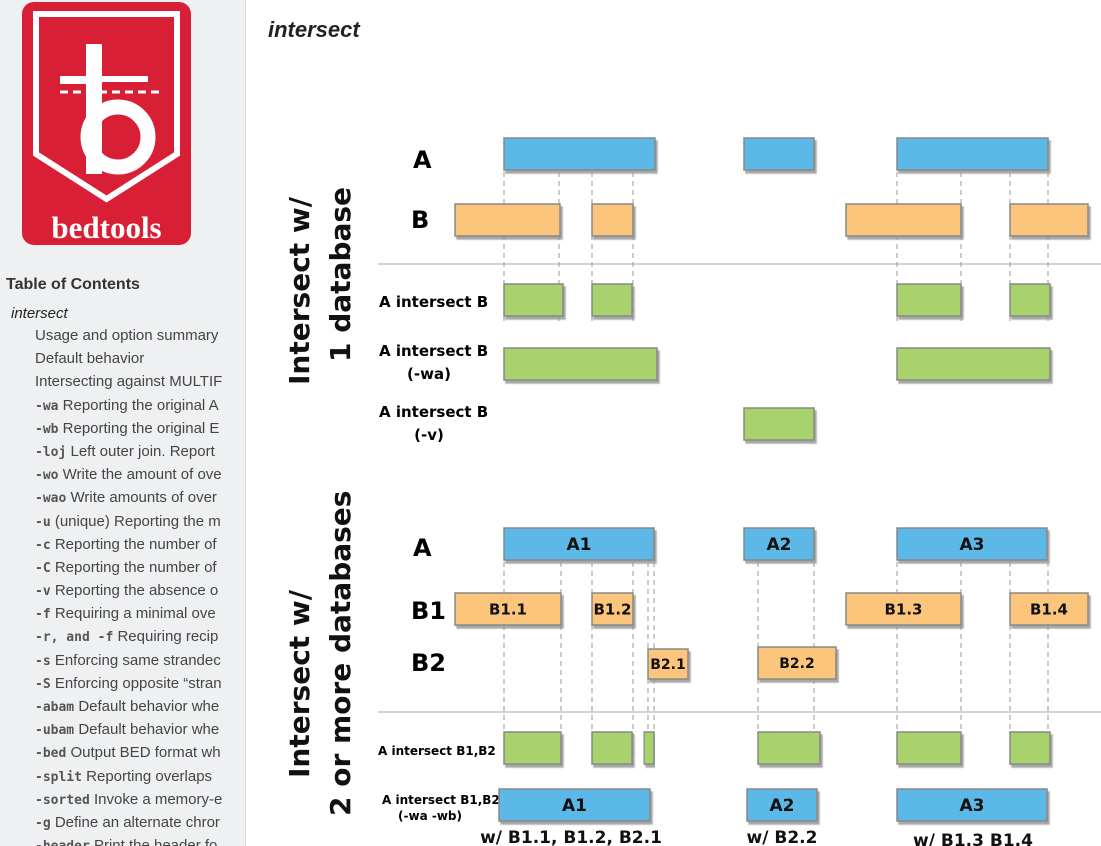 The height and width of the screenshot is (846, 1101). I want to click on interval-b2-label: B2.2, so click(796, 664).